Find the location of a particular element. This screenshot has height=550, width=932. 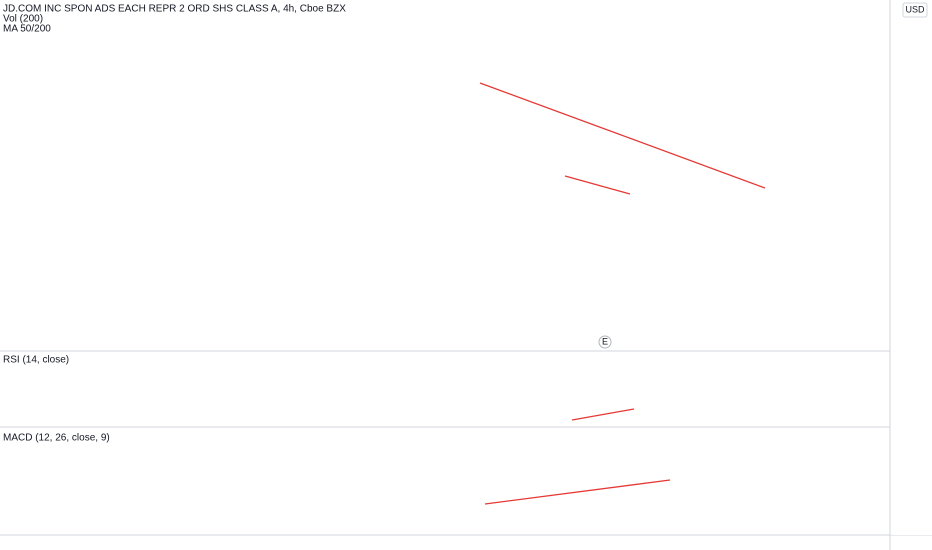

currency-button is located at coordinates (915, 10).